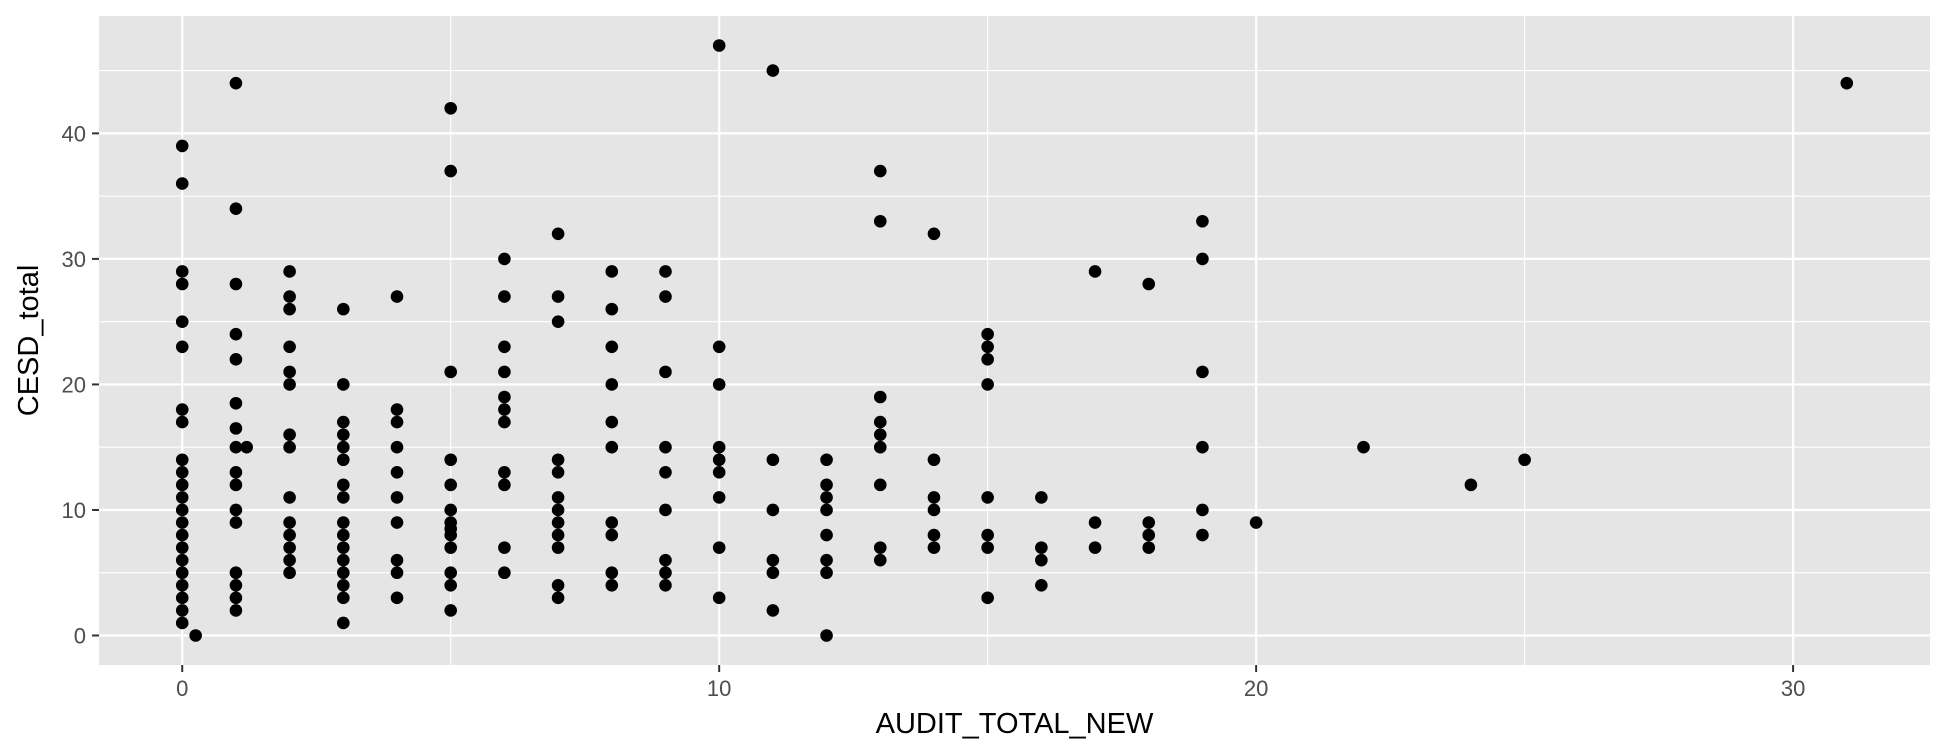 This screenshot has height=756, width=1944. I want to click on x-tick-label: 20, so click(1256, 688).